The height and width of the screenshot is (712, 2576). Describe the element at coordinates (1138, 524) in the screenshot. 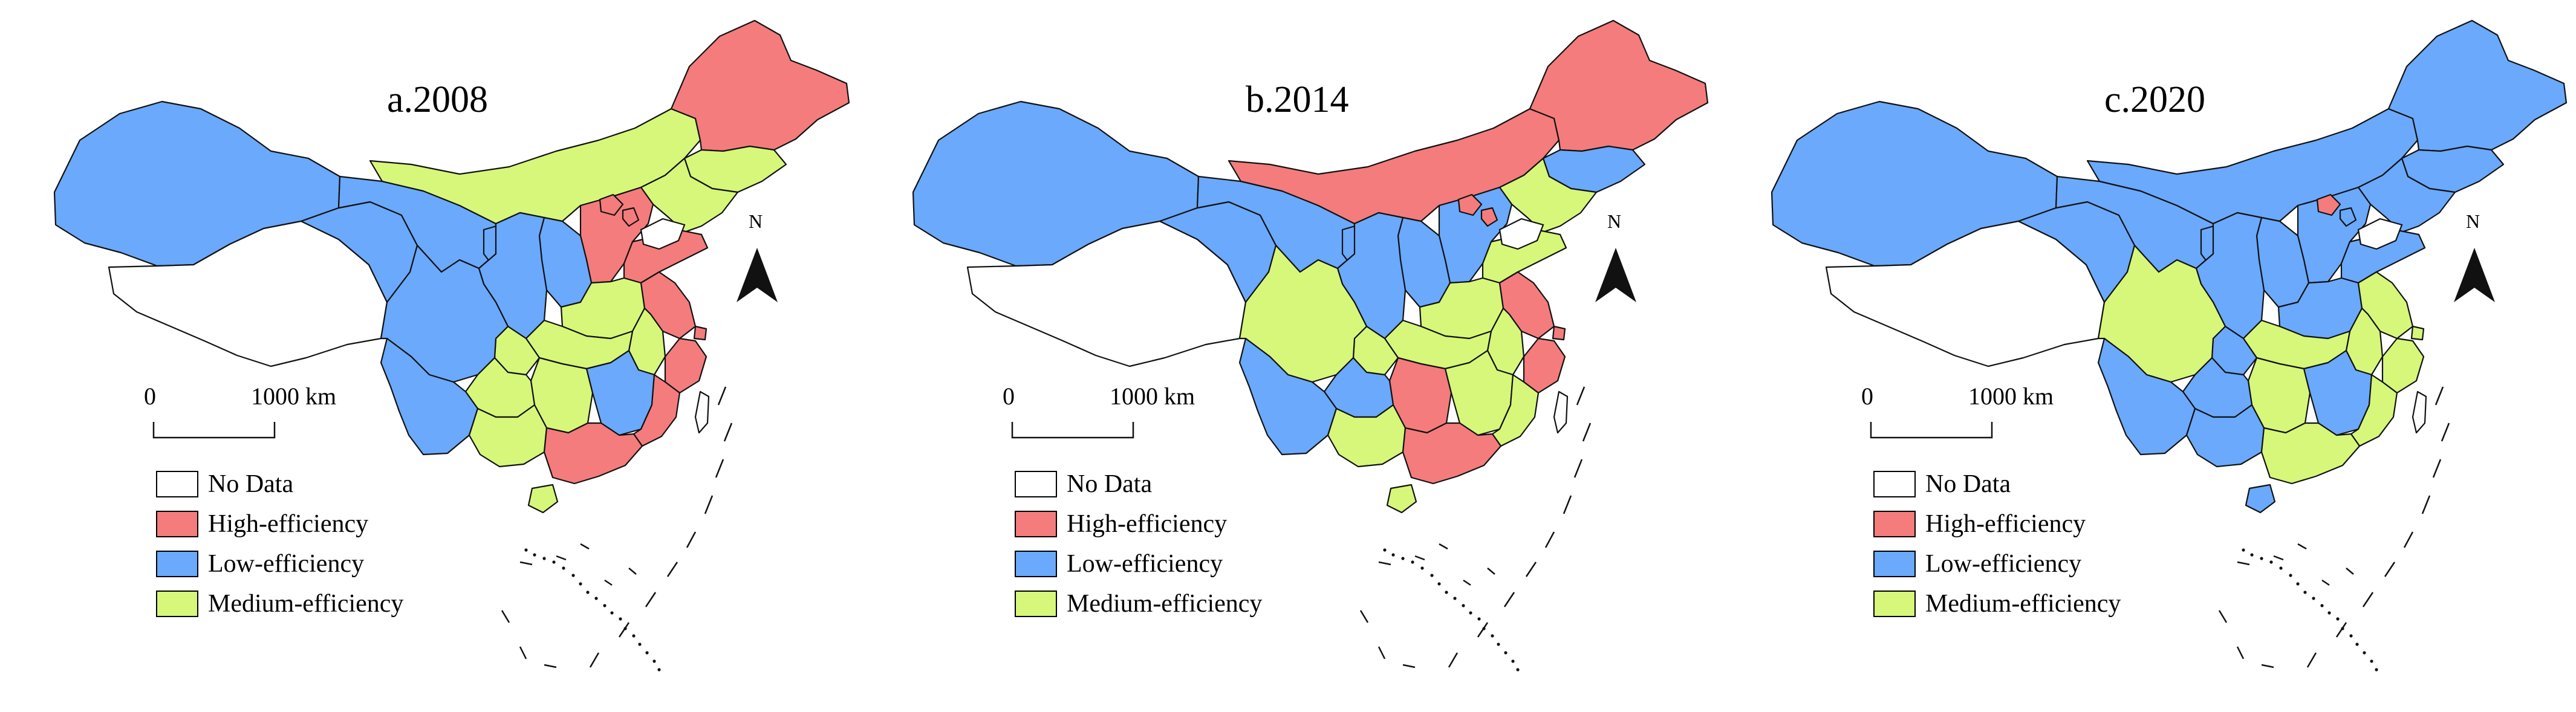

I see `legend-item-high: High-efficiency` at that location.